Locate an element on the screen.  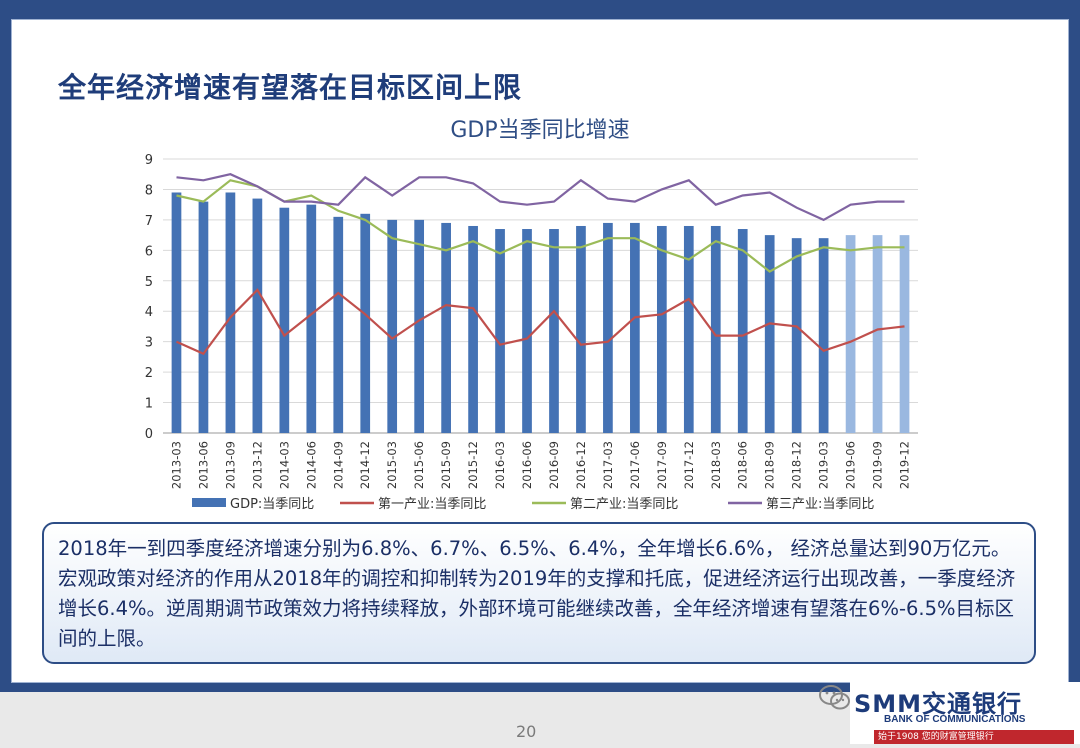
legend-label: GDP:当季同比 is located at coordinates (272, 504).